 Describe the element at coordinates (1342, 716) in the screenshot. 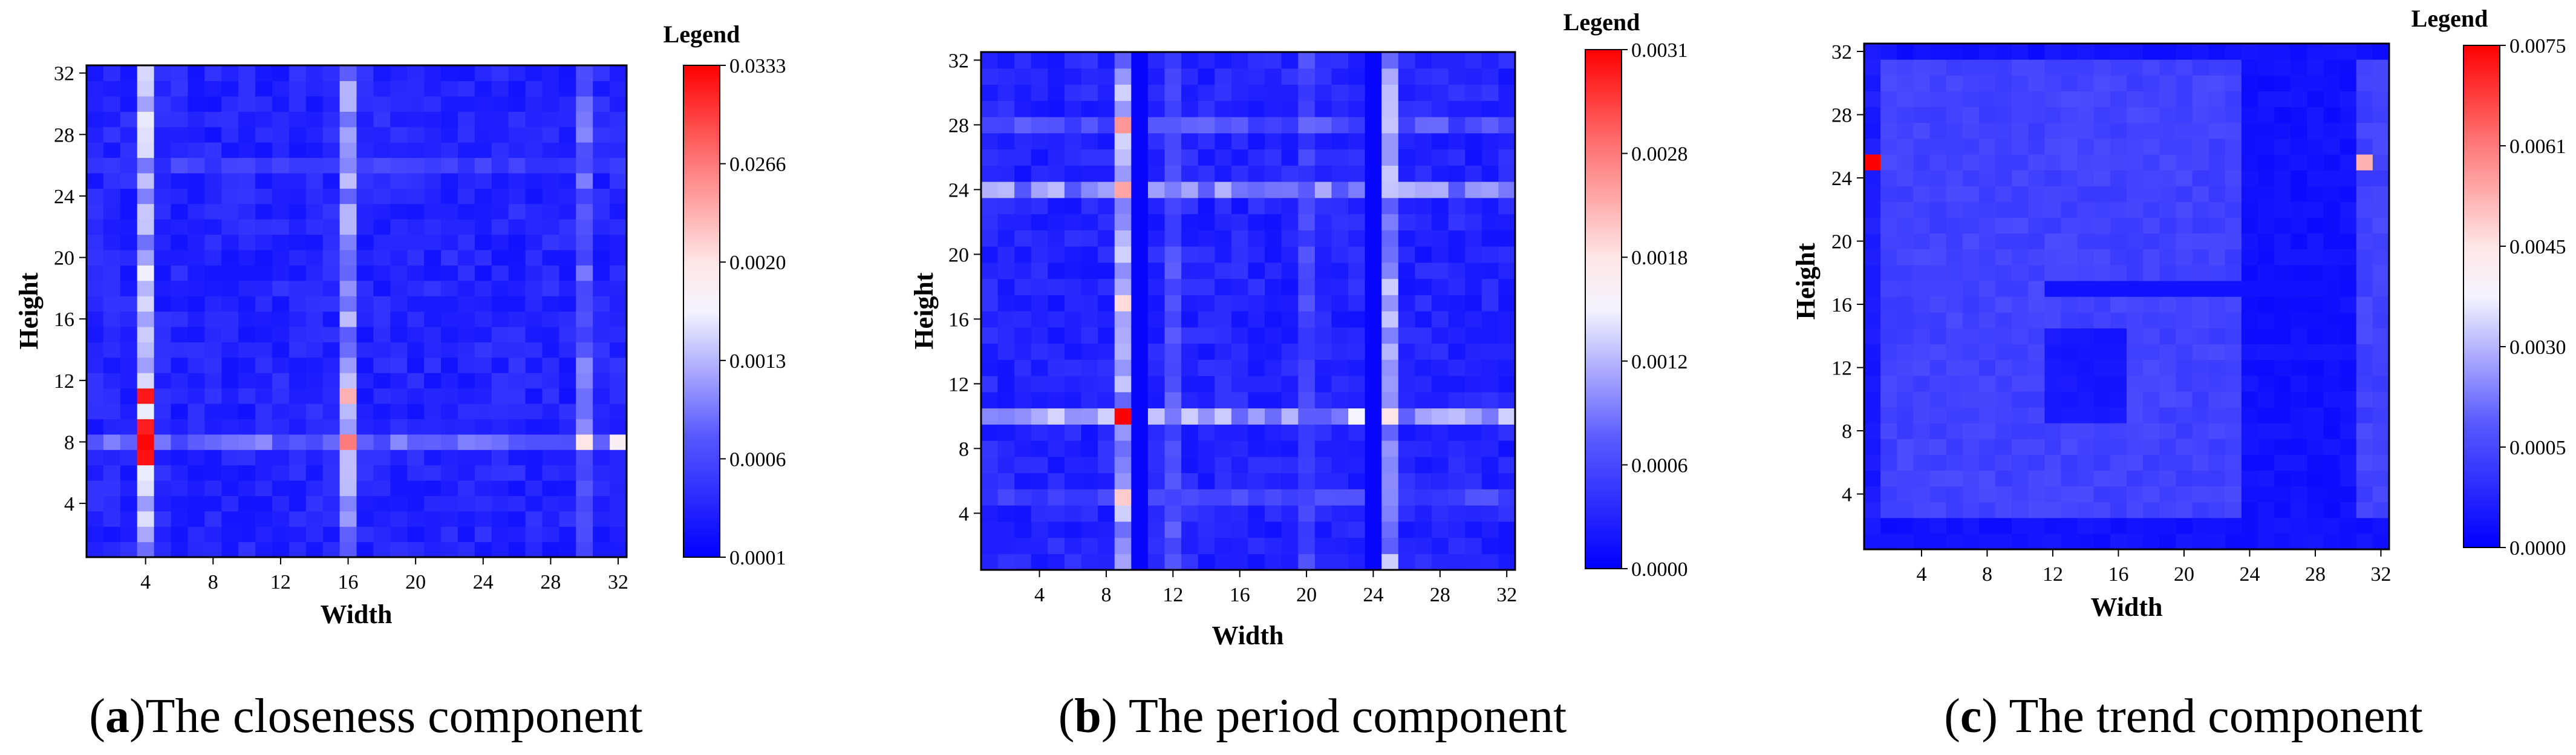

I see `caption-text-b: The period component` at that location.